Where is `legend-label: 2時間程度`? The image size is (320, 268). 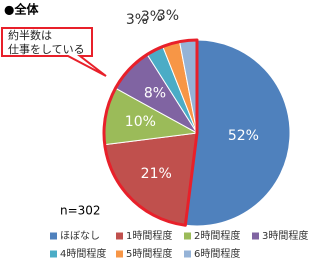 legend-label: 2時間程度 is located at coordinates (217, 235).